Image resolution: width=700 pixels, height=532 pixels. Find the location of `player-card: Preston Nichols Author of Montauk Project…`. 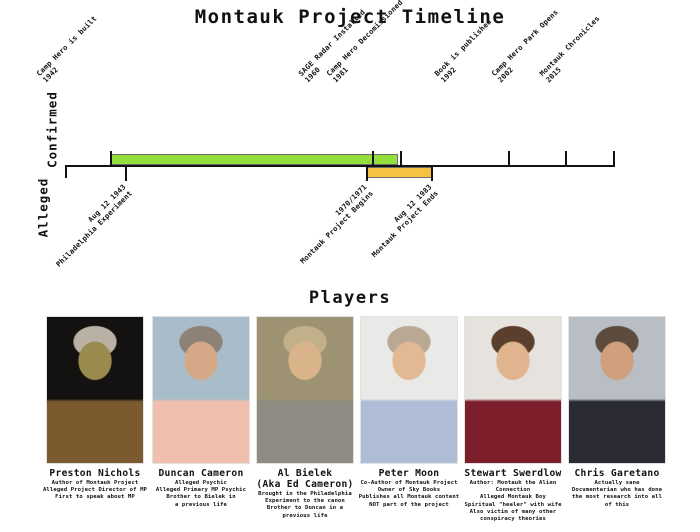

player-card: Preston Nichols Author of Montauk Project… is located at coordinates (95, 409).